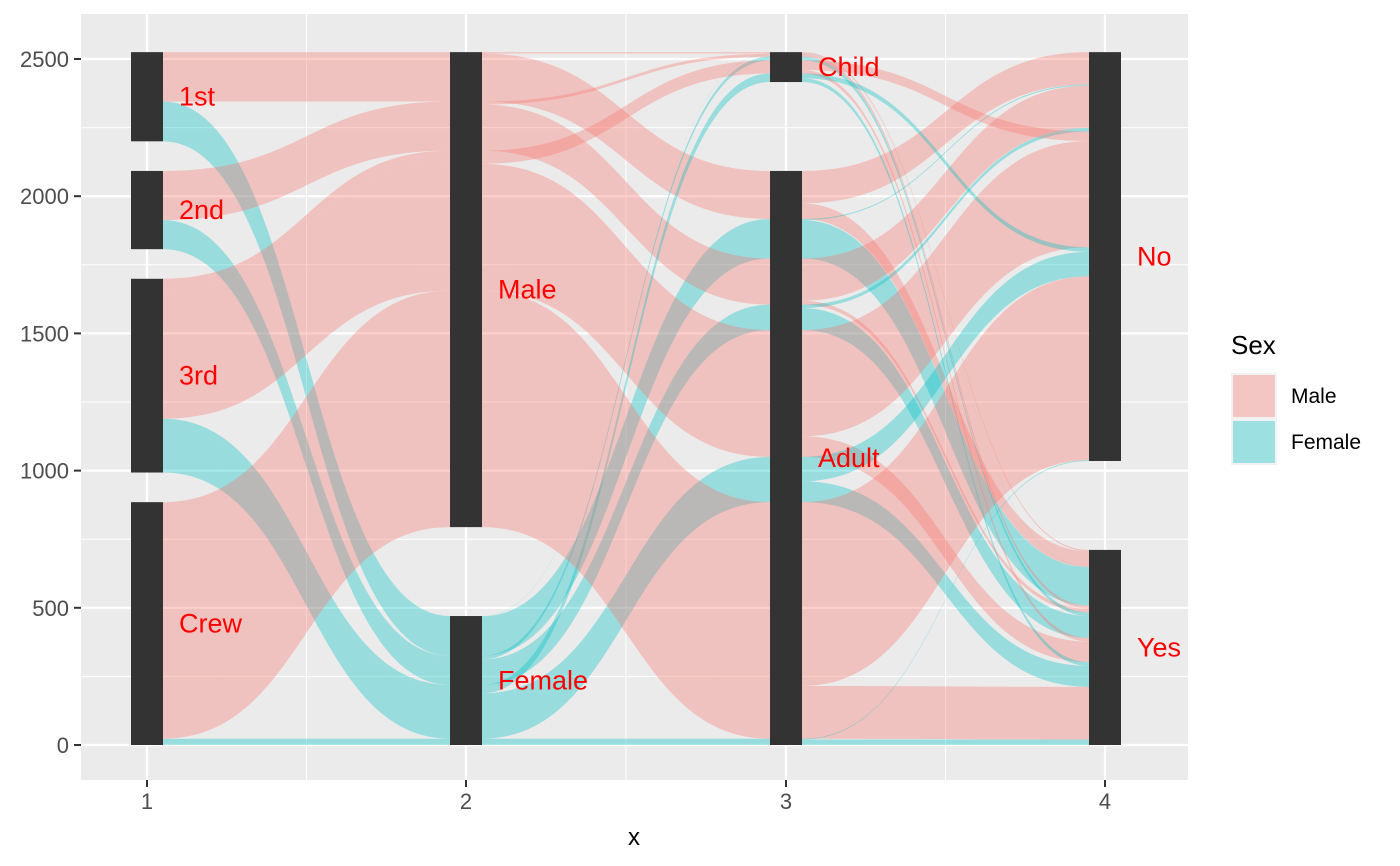 The image size is (1400, 866). Describe the element at coordinates (44, 471) in the screenshot. I see `y-tick-label: 1000` at that location.